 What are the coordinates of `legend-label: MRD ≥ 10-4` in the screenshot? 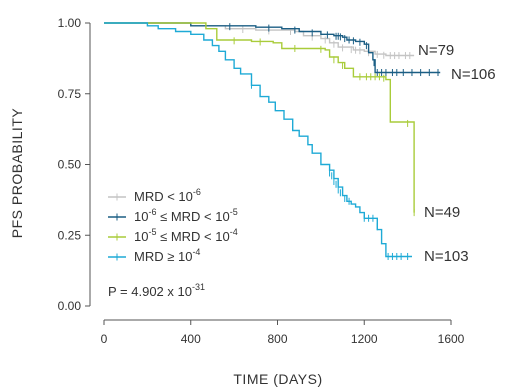 It's located at (167, 255).